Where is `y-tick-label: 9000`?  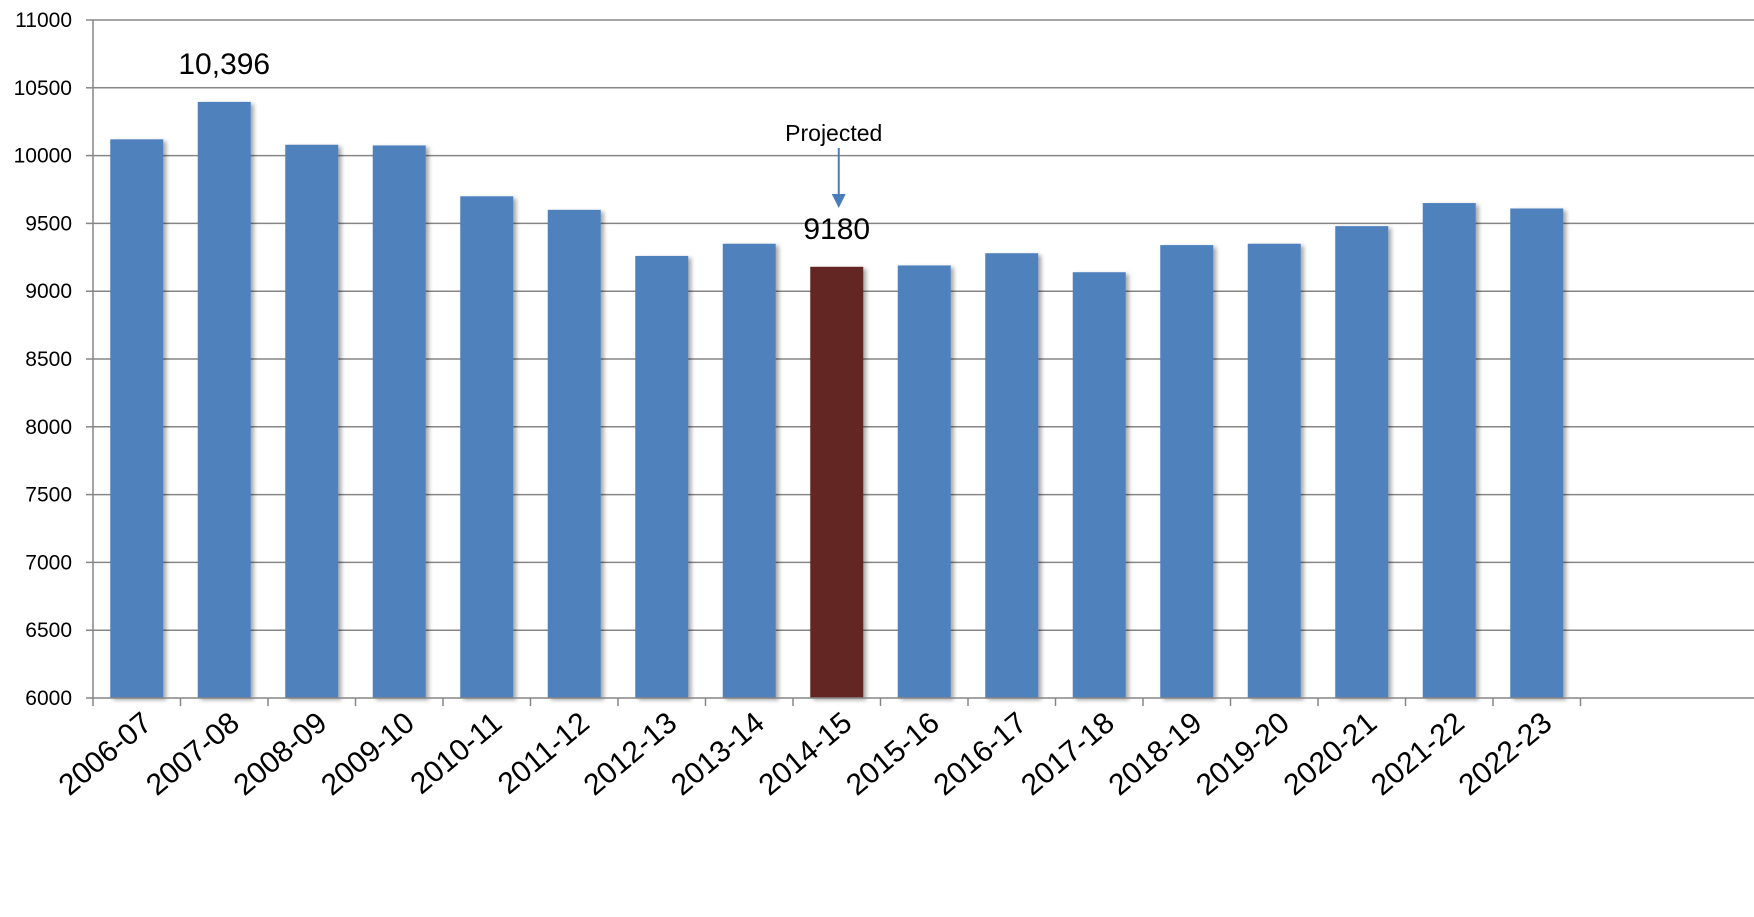
y-tick-label: 9000 is located at coordinates (48, 291).